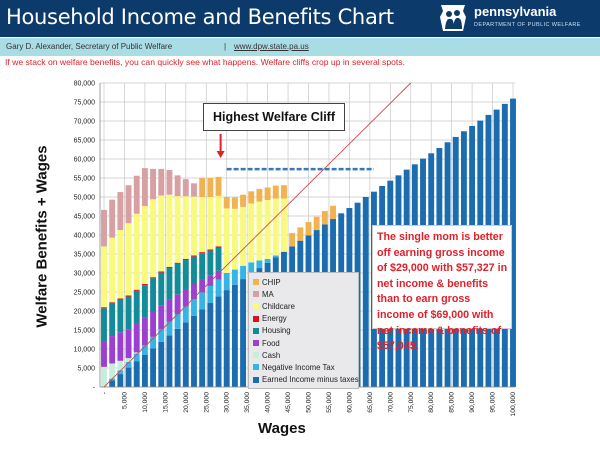 The width and height of the screenshot is (600, 449). What do you see at coordinates (276, 331) in the screenshot?
I see `legend-label: Housing` at bounding box center [276, 331].